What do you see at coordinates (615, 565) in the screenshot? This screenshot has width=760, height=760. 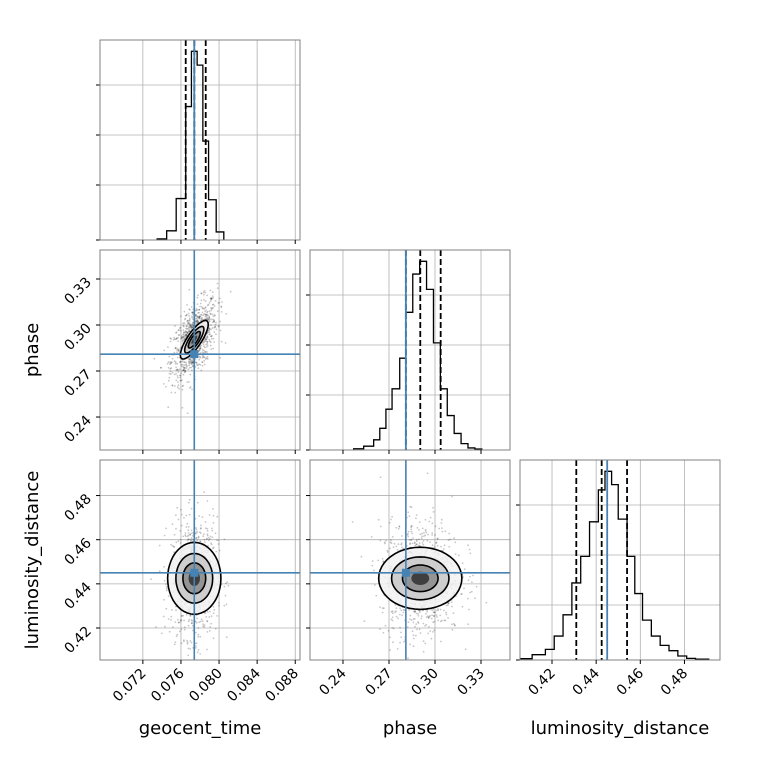 I see `histogram-luminosity-distance` at bounding box center [615, 565].